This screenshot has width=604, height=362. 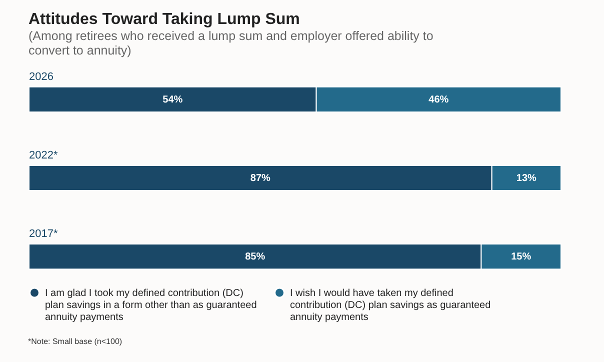 I want to click on y-tick-label: 2026, so click(x=41, y=76).